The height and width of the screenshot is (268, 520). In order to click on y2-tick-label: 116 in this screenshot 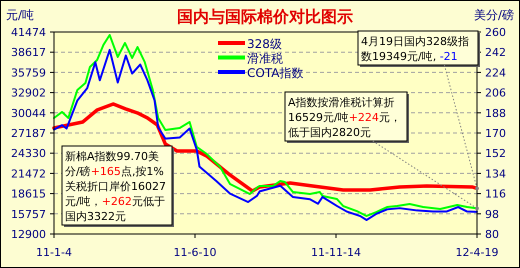, I will do `click(495, 194)`.